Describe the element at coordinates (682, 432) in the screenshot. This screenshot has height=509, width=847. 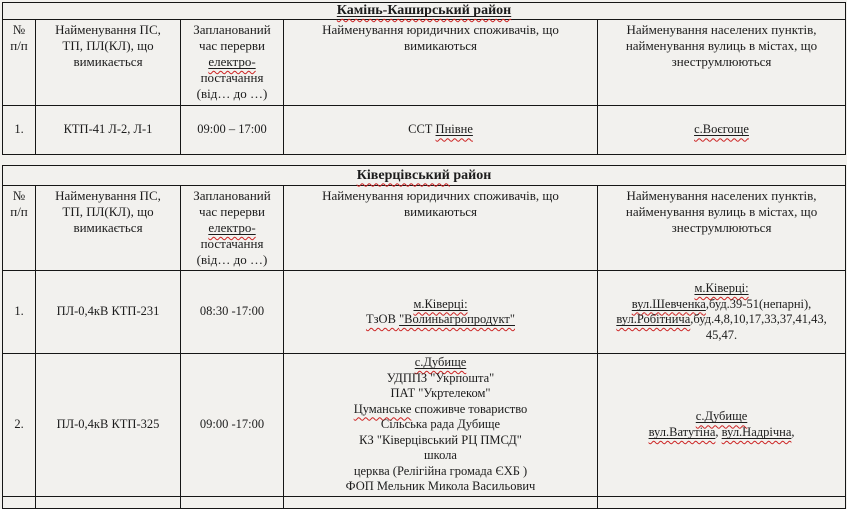
I see `text-segment: вул.Ватутіна` at that location.